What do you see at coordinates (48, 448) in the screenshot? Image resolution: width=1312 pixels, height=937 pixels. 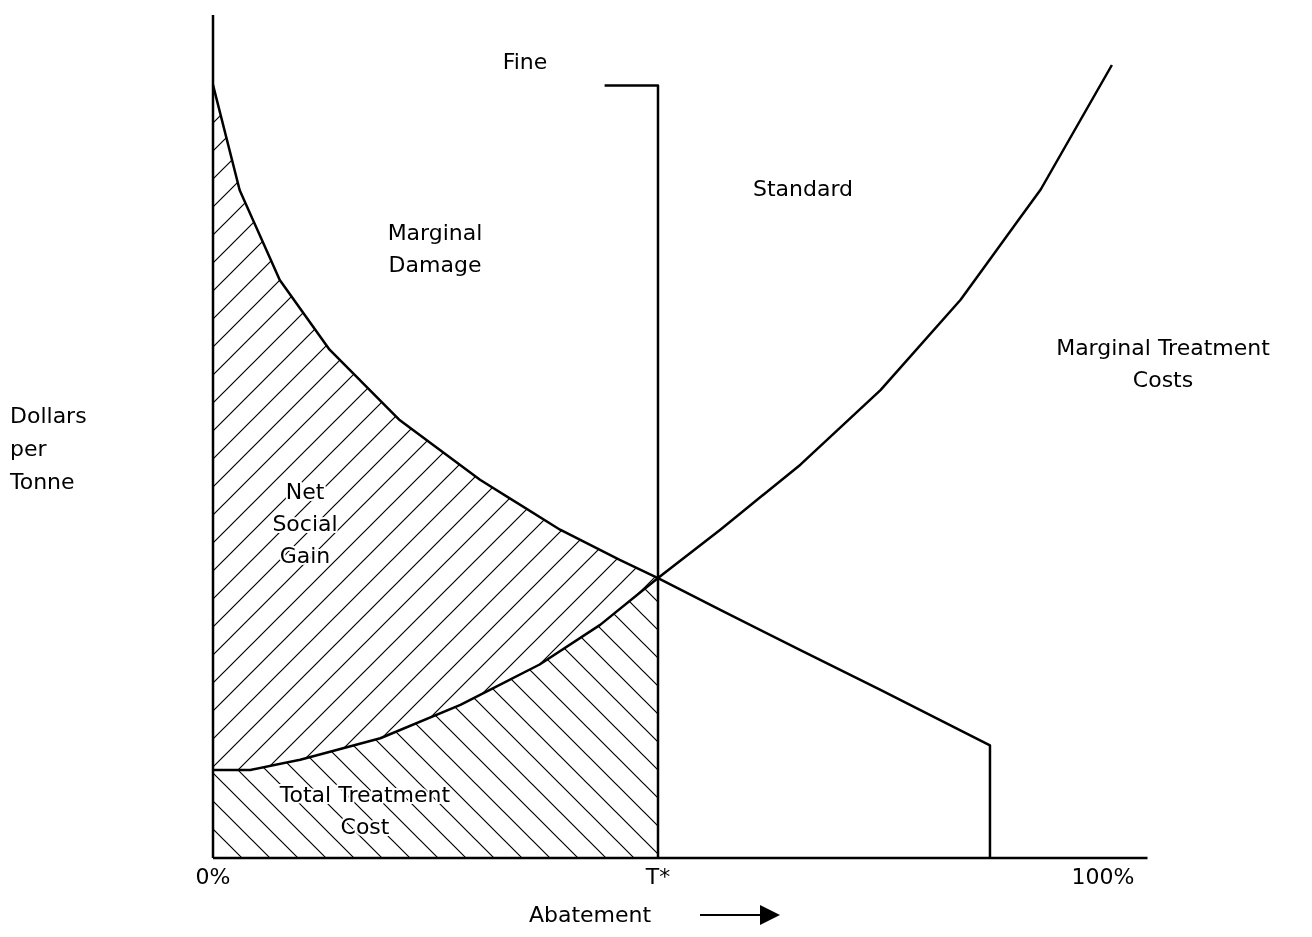 I see `y-axis-title: Dollars per Tonne` at bounding box center [48, 448].